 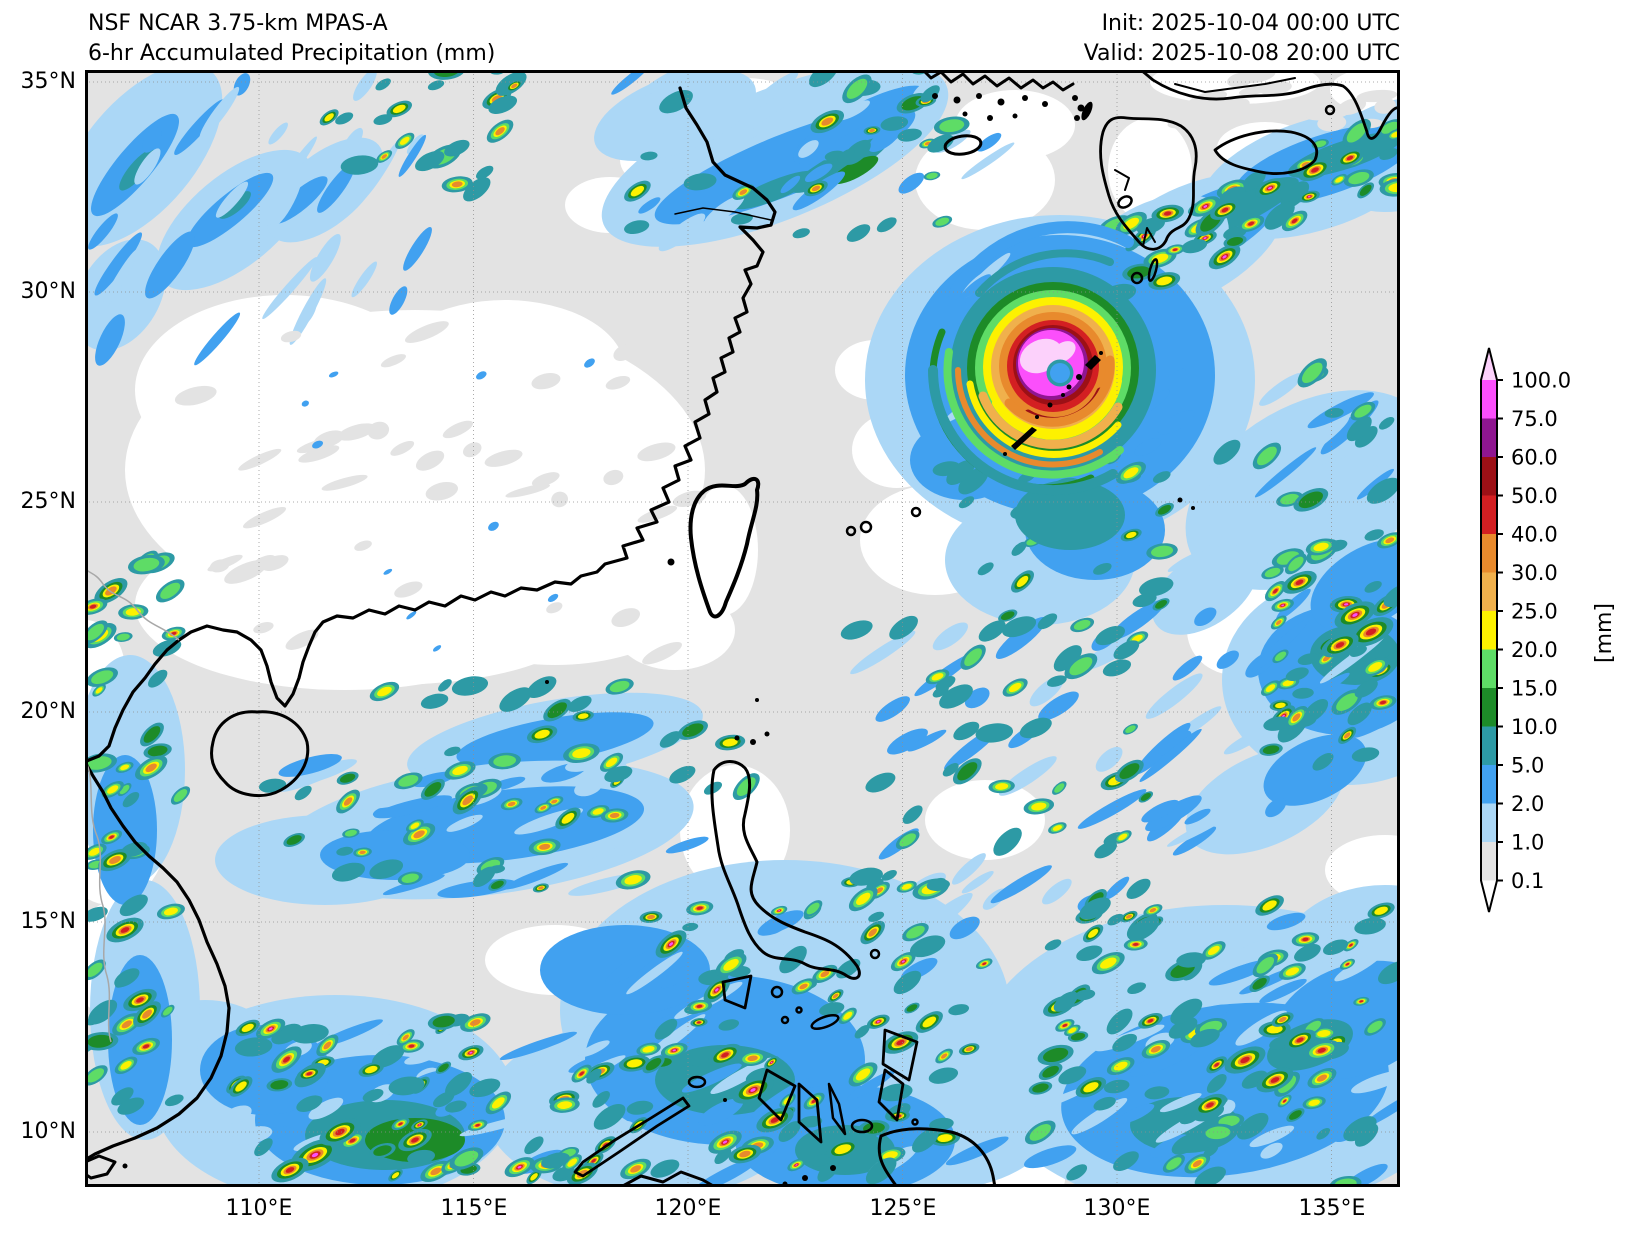 I want to click on colorbar-tick-label: 5.0, so click(x=1527, y=766).